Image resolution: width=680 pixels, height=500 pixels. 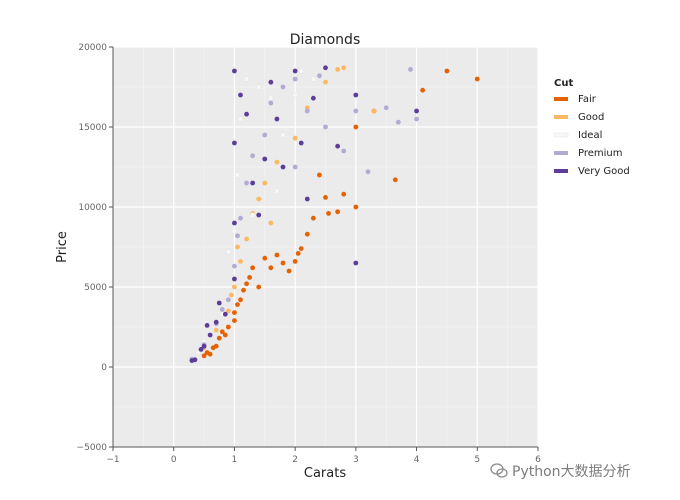 What do you see at coordinates (92, 128) in the screenshot?
I see `y-tick-label: 15000` at bounding box center [92, 128].